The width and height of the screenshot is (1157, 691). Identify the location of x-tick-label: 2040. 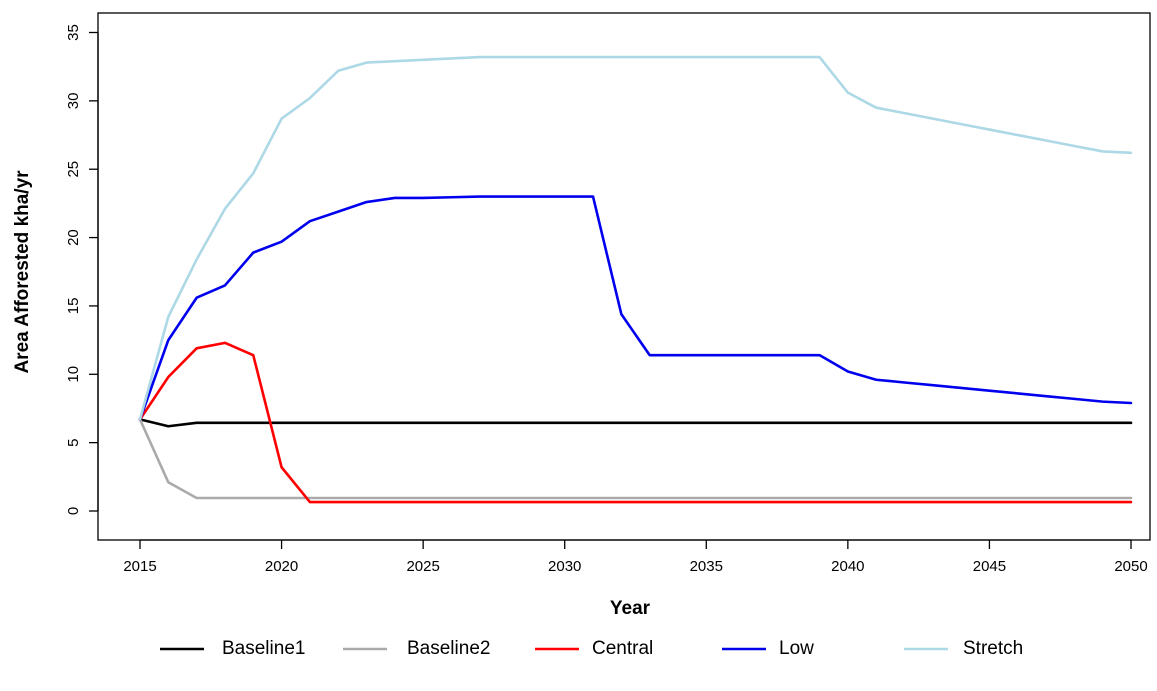
(847, 566).